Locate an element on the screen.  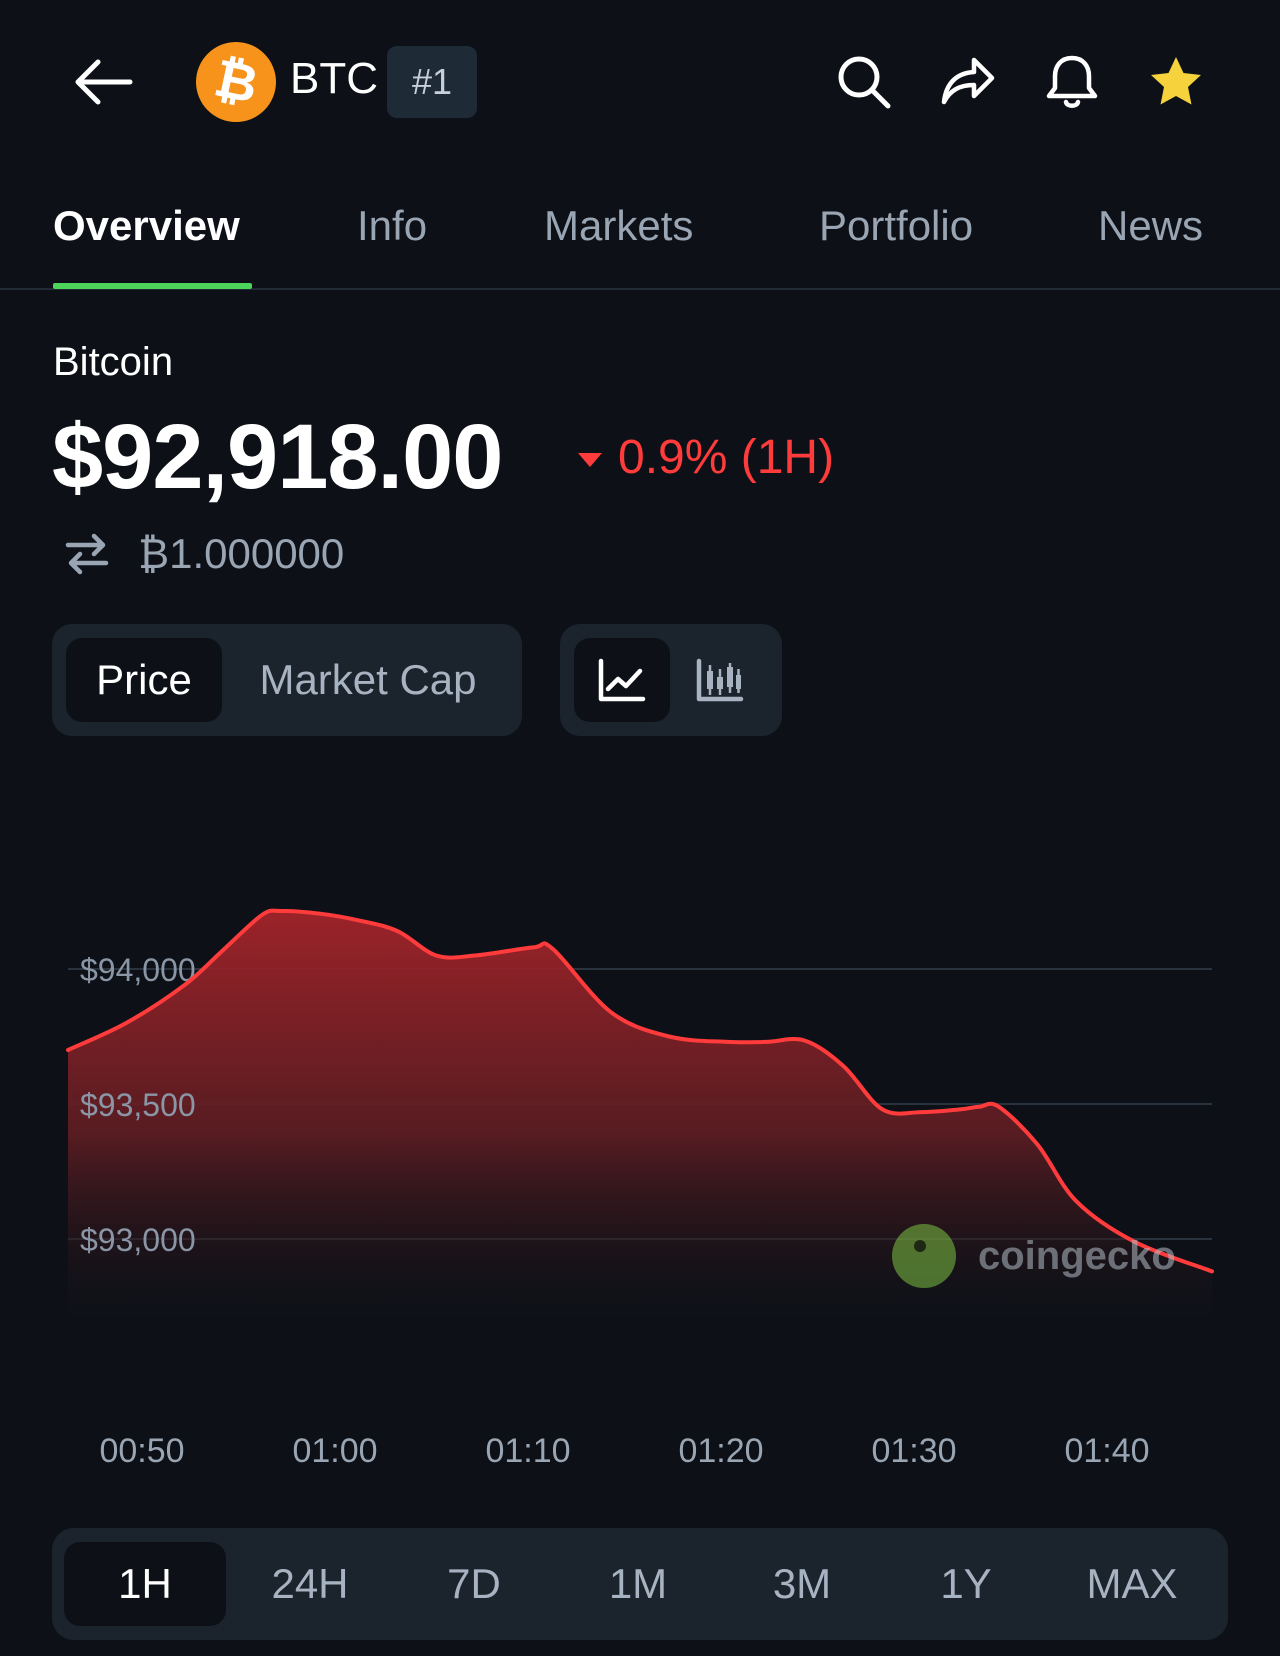
alerts-button is located at coordinates (1072, 82).